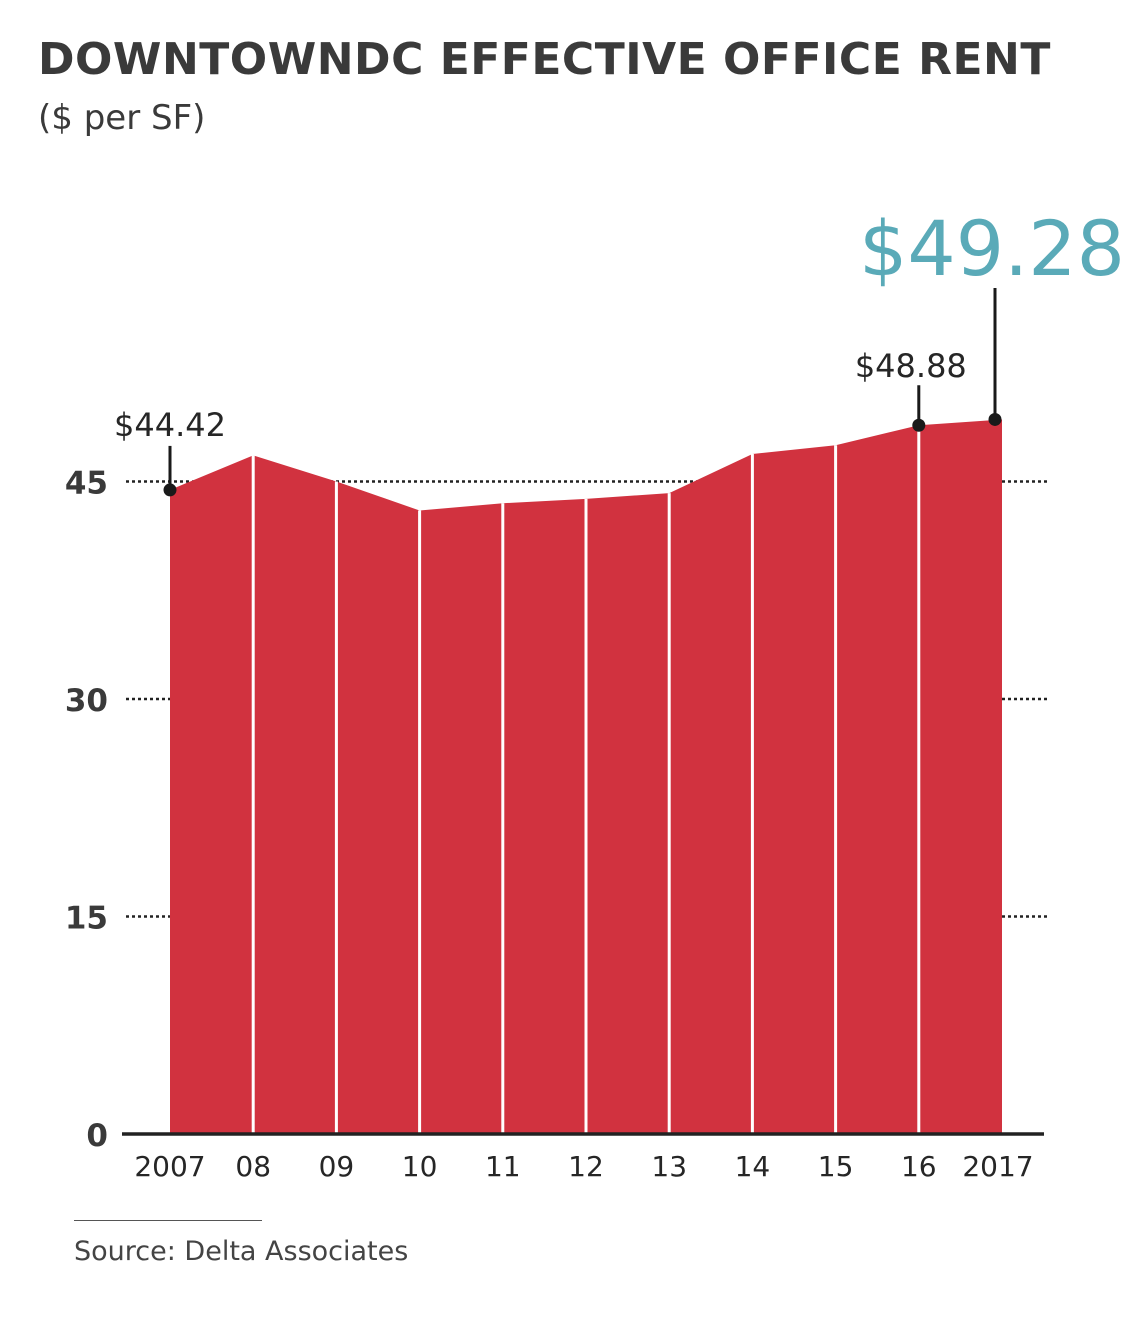 This screenshot has width=1126, height=1324. Describe the element at coordinates (420, 1166) in the screenshot. I see `x-tick-label: 10` at that location.